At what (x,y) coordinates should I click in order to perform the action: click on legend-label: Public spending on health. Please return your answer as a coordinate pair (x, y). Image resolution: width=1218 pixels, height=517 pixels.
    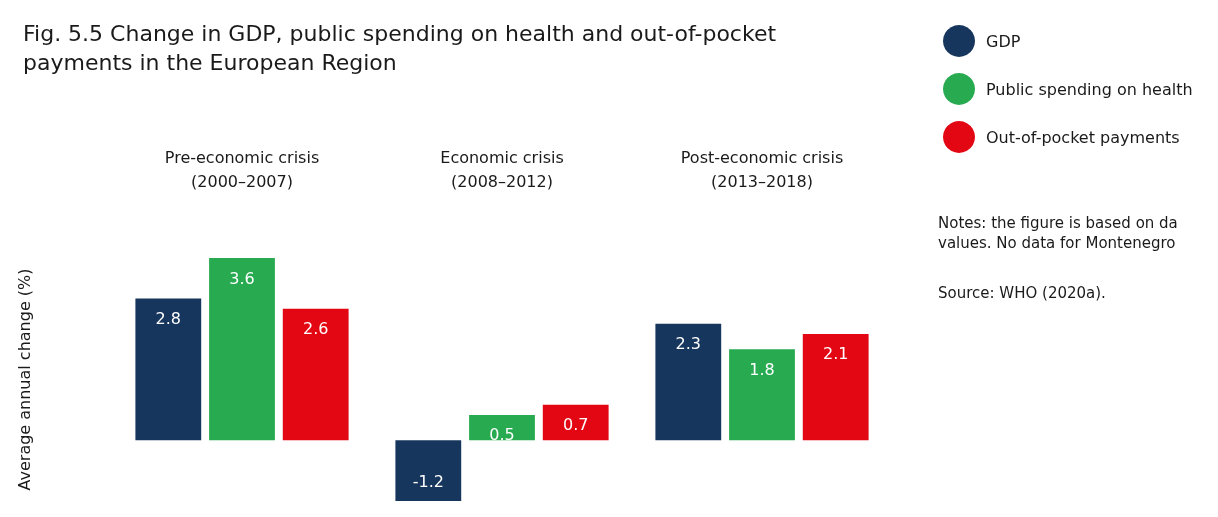
    Looking at the image, I should click on (1089, 89).